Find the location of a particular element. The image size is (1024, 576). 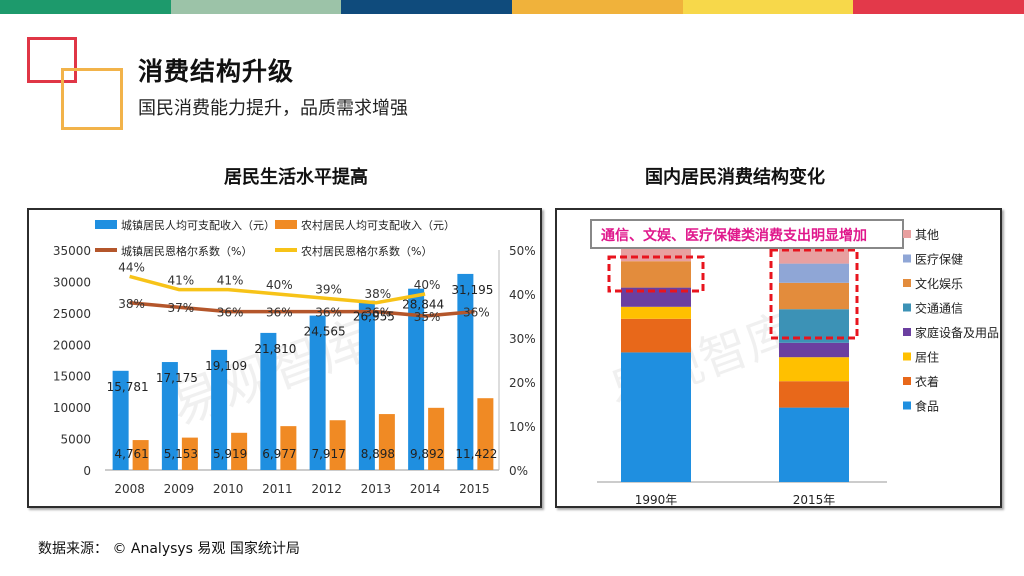

decorative-square-orange is located at coordinates (92, 99).